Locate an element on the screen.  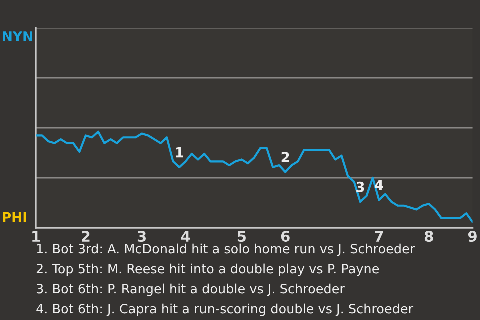
x-tick-label: 8 is located at coordinates (429, 236).